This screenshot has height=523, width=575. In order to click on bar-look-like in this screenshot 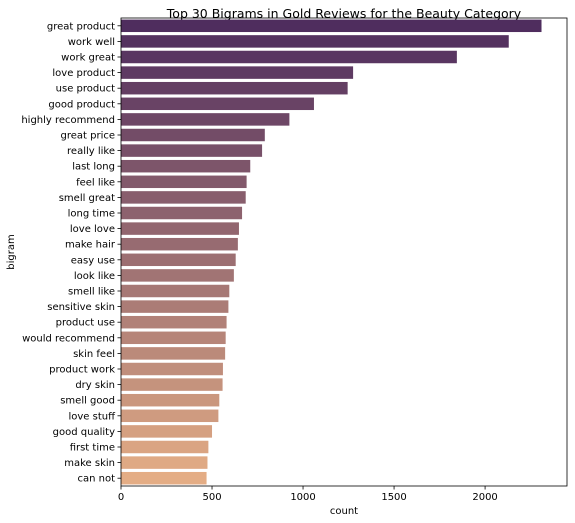, I will do `click(177, 275)`.